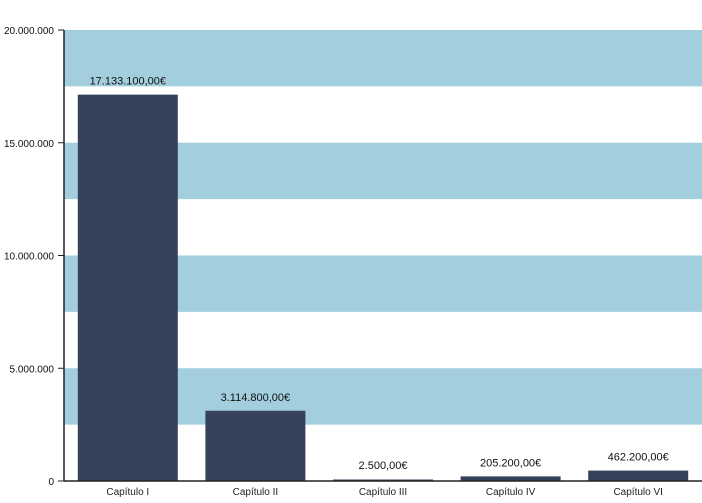 Image resolution: width=702 pixels, height=503 pixels. What do you see at coordinates (128, 82) in the screenshot?
I see `data-label: 17.133.100,00€` at bounding box center [128, 82].